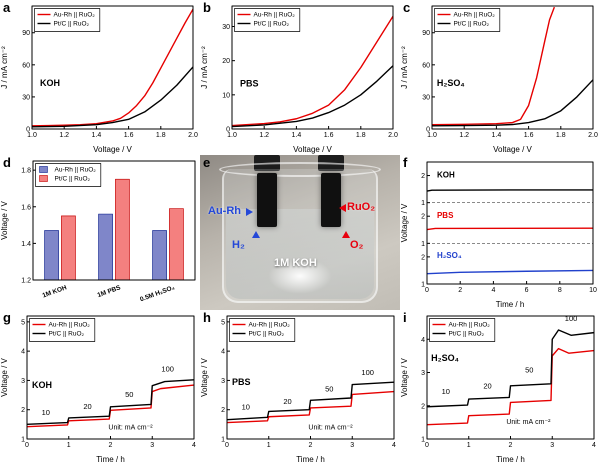 The height and width of the screenshot is (465, 600). I want to click on pbs-polarization-chart, so click(300, 77).